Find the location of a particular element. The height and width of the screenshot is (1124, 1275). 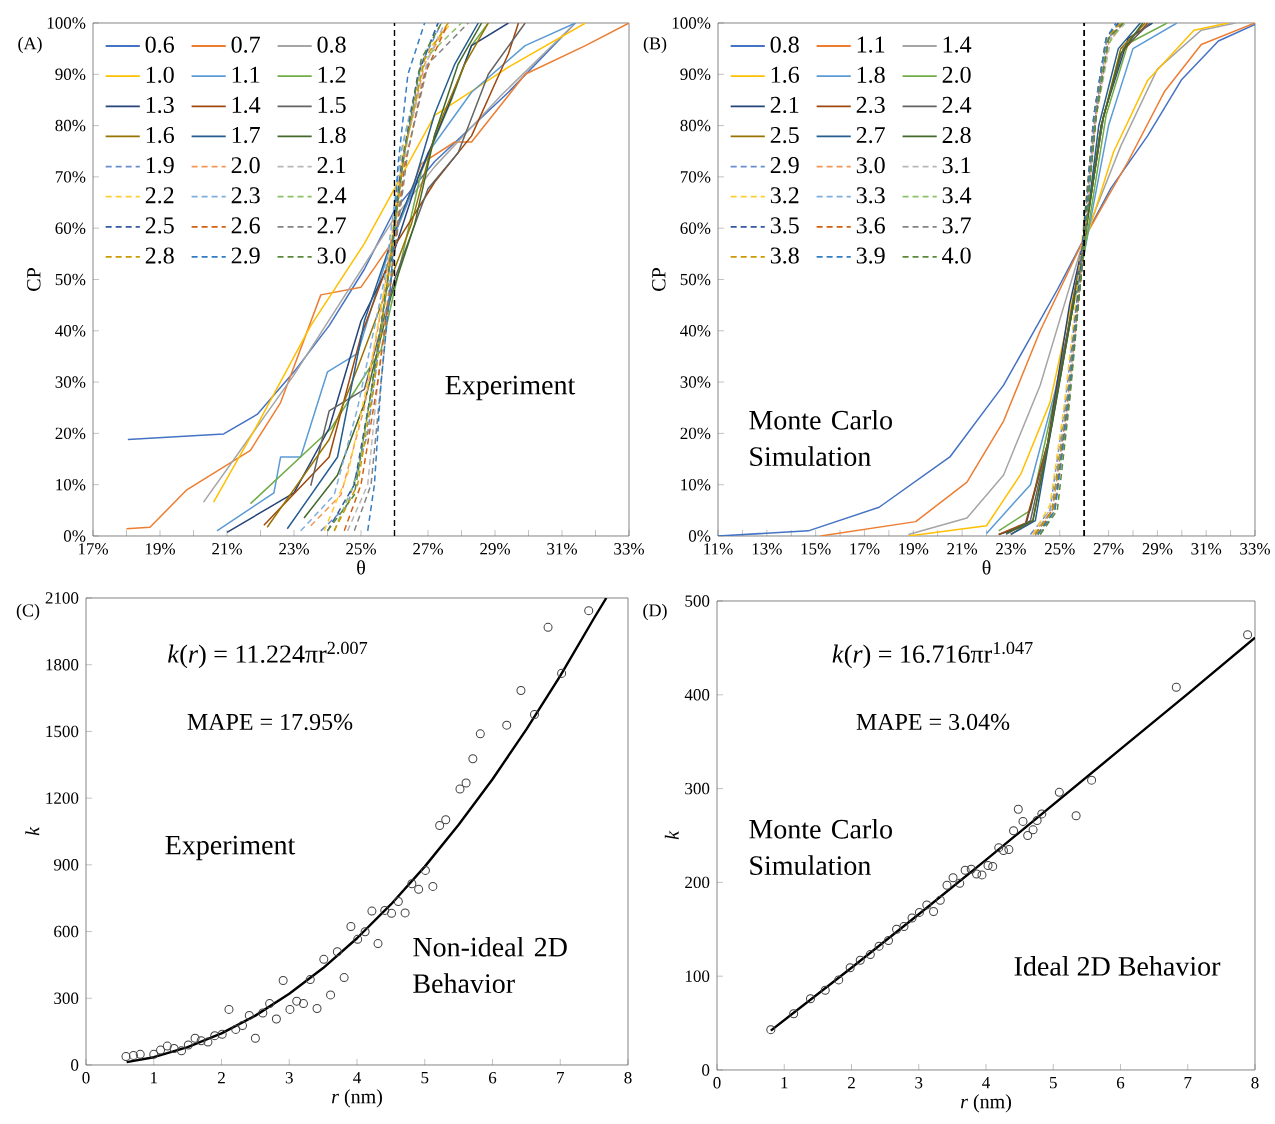

legend-label: 2.5 is located at coordinates (159, 225).